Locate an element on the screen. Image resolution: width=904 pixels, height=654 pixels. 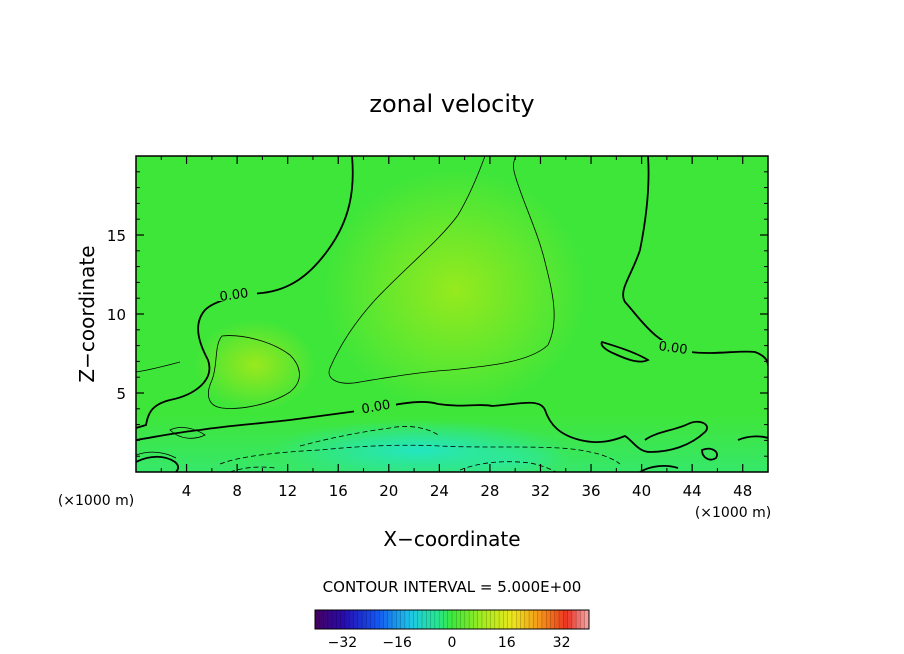
colorbar-ticks: −32 −16 0 16 32 is located at coordinates (449, 643).